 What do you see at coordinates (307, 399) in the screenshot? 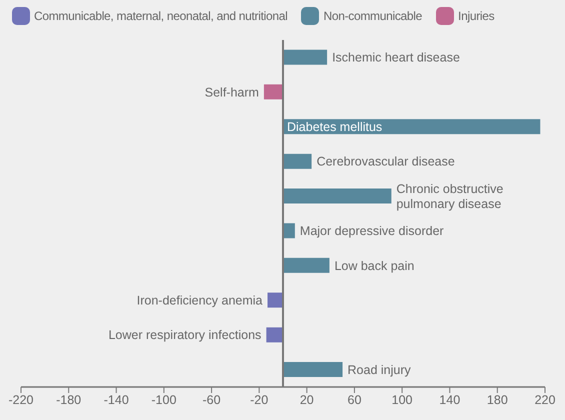
I see `x-tick-label: 20` at bounding box center [307, 399].